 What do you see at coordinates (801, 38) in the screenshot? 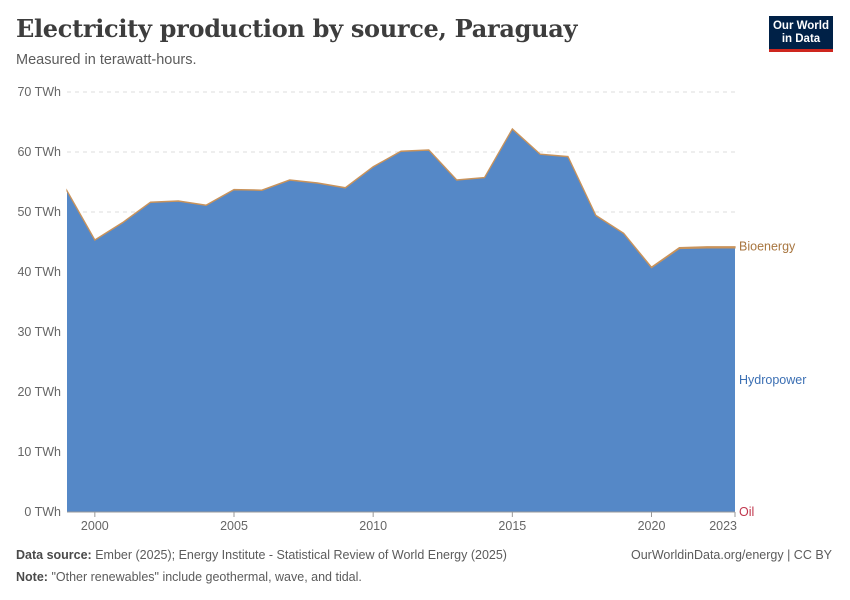
I see `logo-line-2: in Data` at bounding box center [801, 38].